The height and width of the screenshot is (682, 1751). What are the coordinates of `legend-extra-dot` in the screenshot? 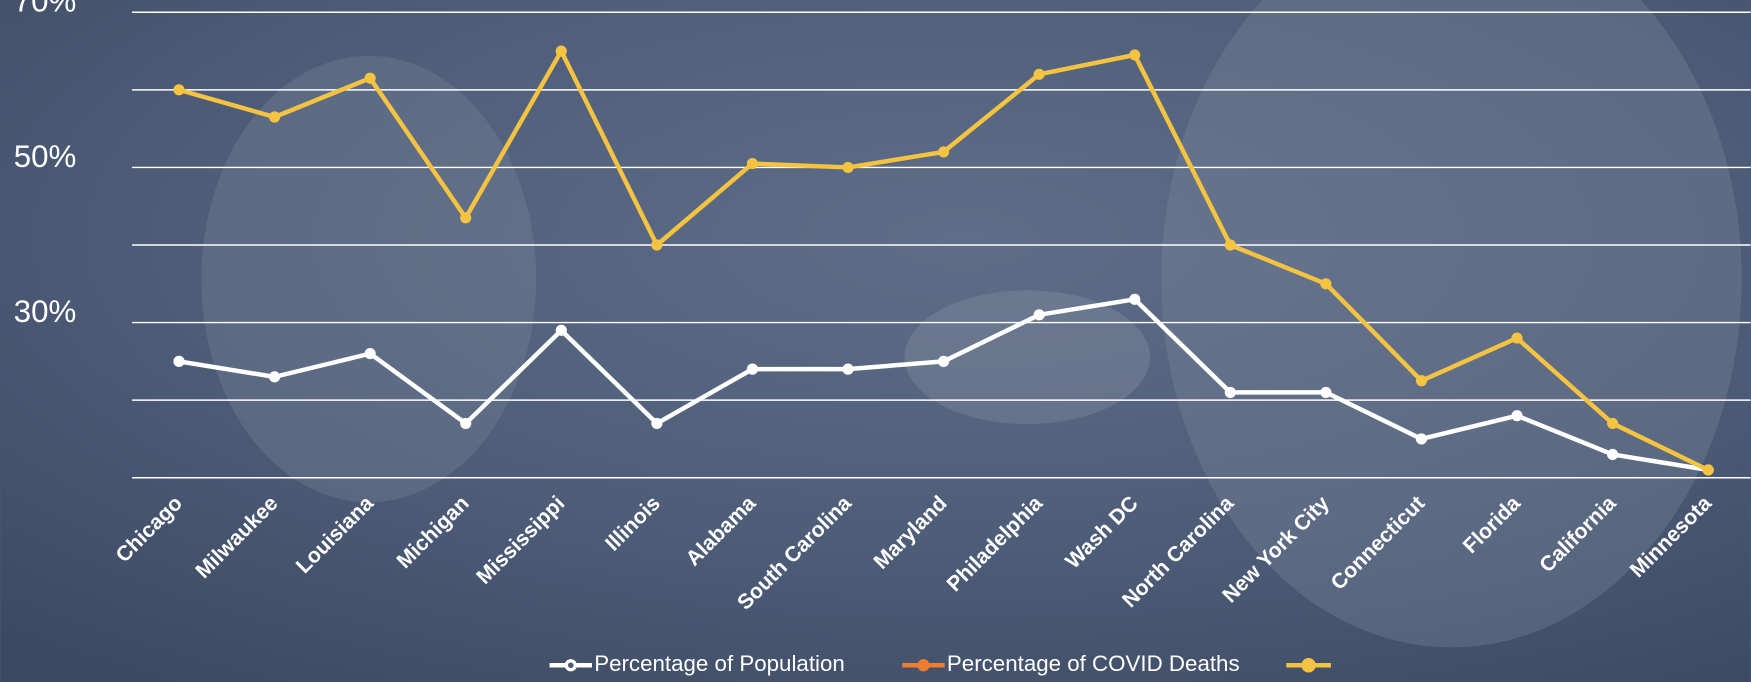 It's located at (1308, 665).